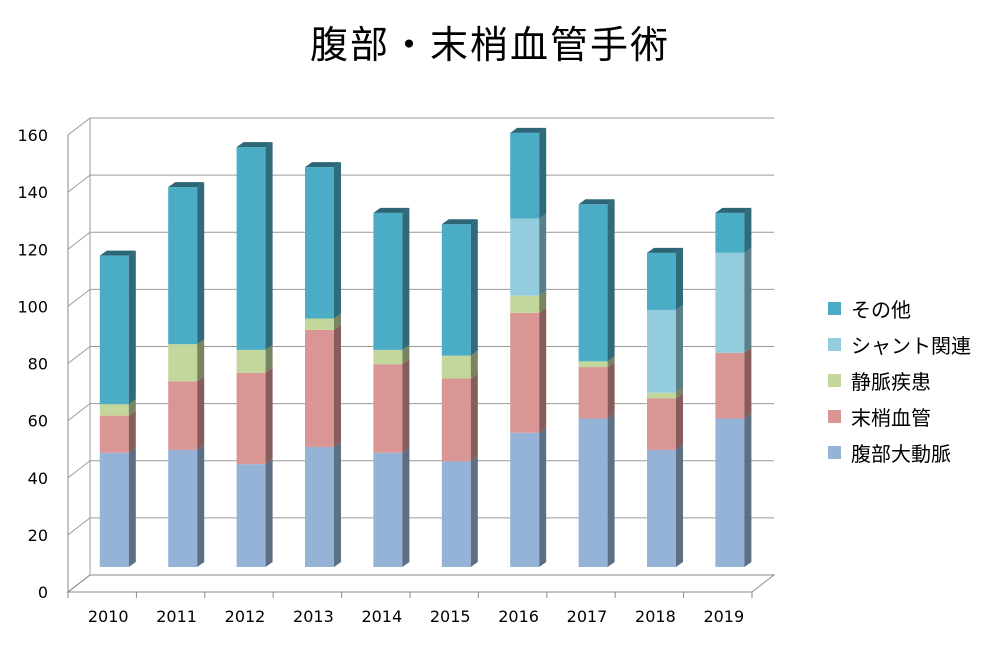  What do you see at coordinates (108, 616) in the screenshot?
I see `x-tick-label: 2010` at bounding box center [108, 616].